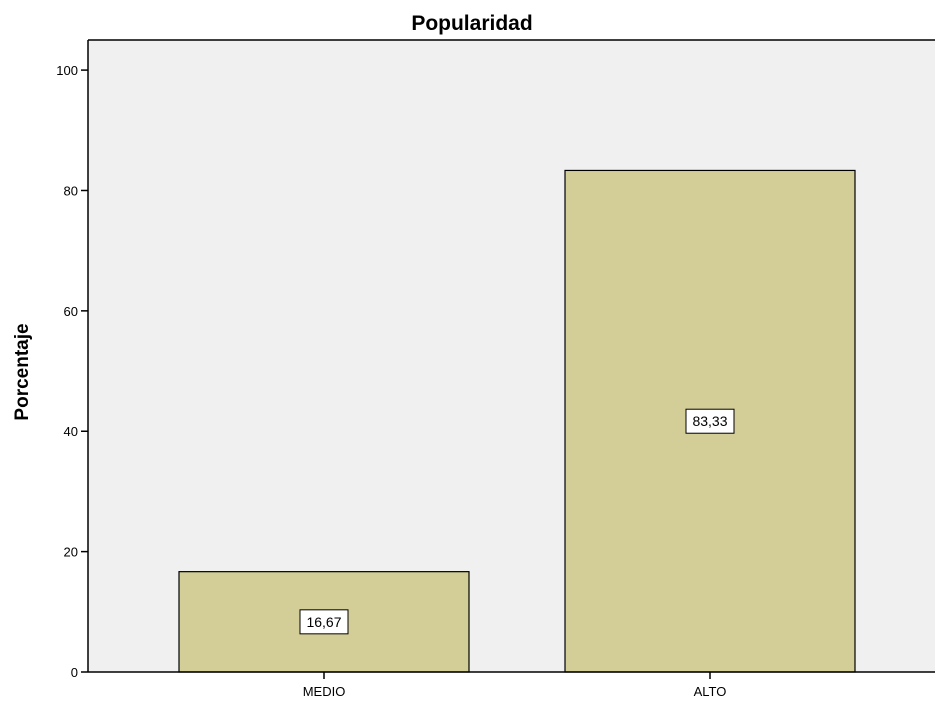  What do you see at coordinates (71, 190) in the screenshot?
I see `y-tick-label: 80` at bounding box center [71, 190].